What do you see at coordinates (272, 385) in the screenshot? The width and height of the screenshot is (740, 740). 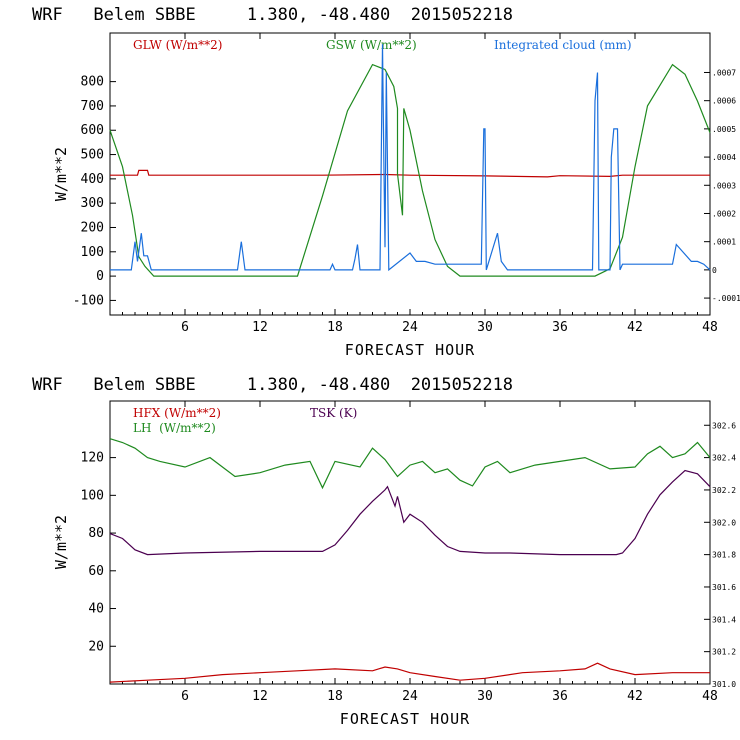 I see `chart2-title: WRF Belem SBBE 1.380, -48.480 2015052218` at bounding box center [272, 385].